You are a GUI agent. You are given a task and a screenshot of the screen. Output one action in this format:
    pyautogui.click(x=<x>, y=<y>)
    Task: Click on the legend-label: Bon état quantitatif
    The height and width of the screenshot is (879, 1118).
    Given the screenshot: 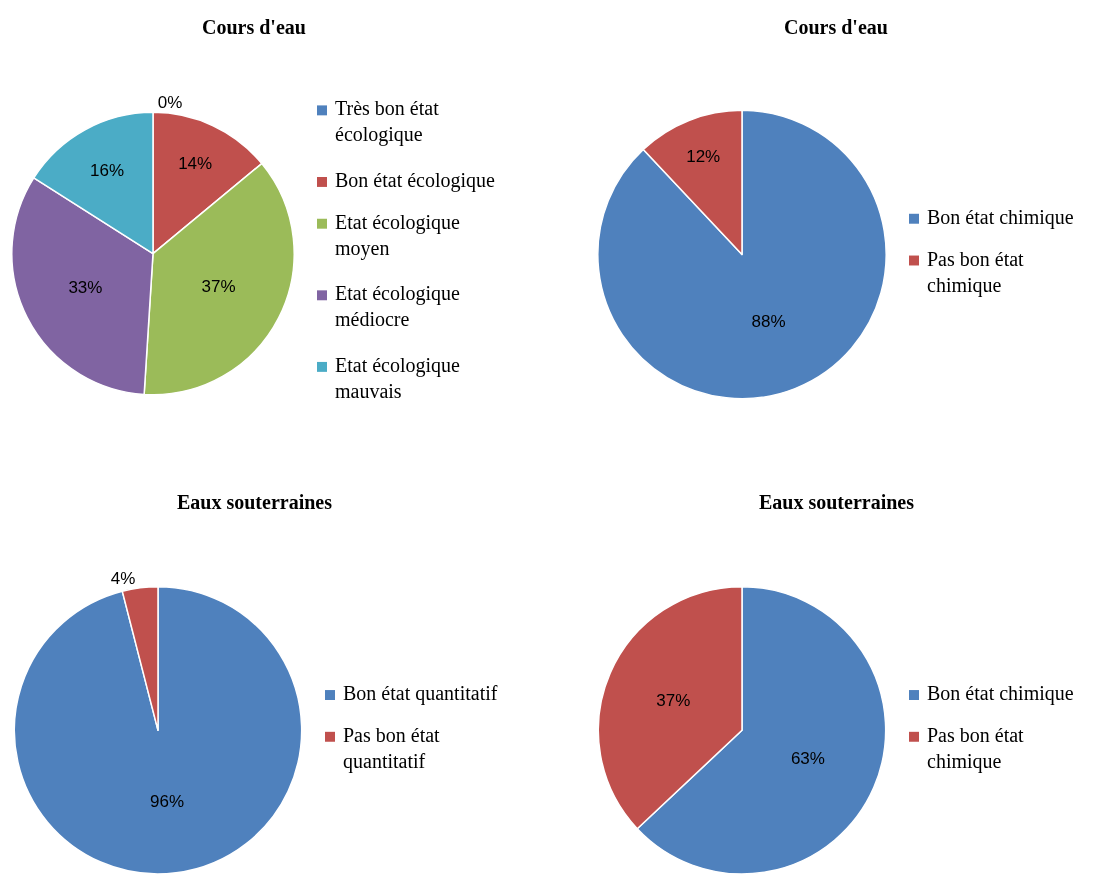 What is the action you would take?
    pyautogui.click(x=420, y=693)
    